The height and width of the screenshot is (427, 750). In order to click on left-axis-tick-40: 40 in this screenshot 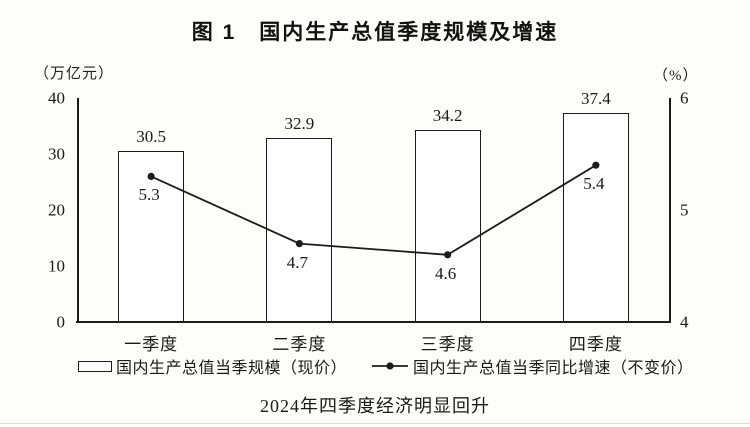, I will do `click(56, 98)`.